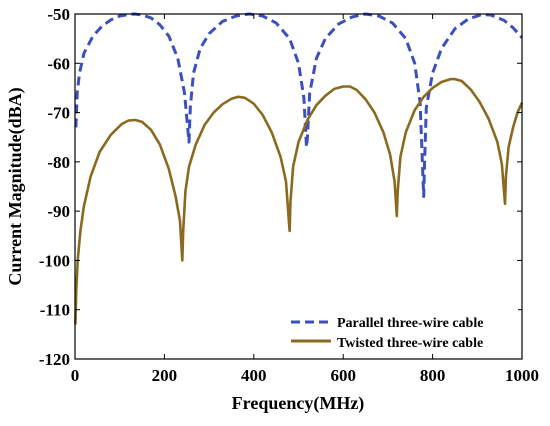 The image size is (550, 426). I want to click on x-tick-label: 0, so click(75, 375).